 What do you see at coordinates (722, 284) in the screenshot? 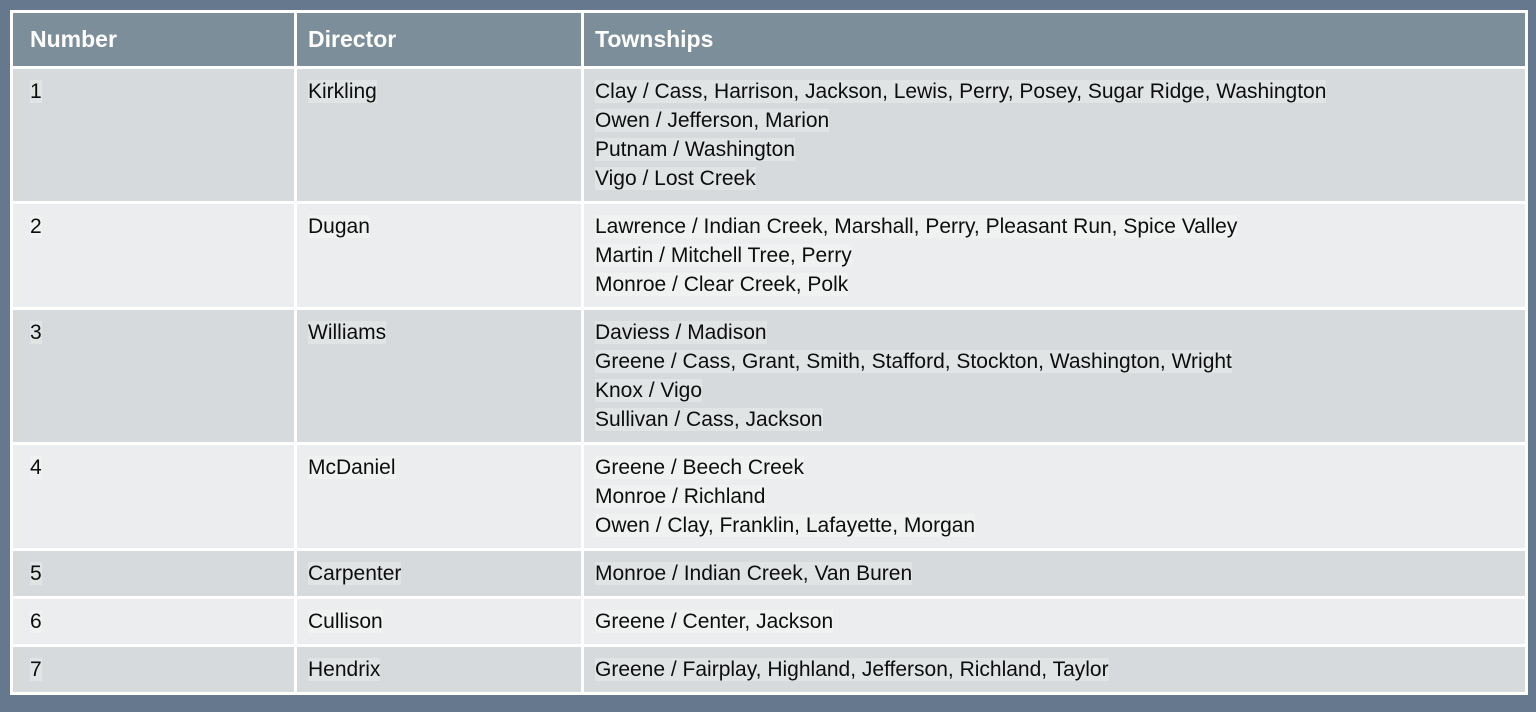
I see `township-line-text: Monroe / Clear Creek, Polk` at bounding box center [722, 284].